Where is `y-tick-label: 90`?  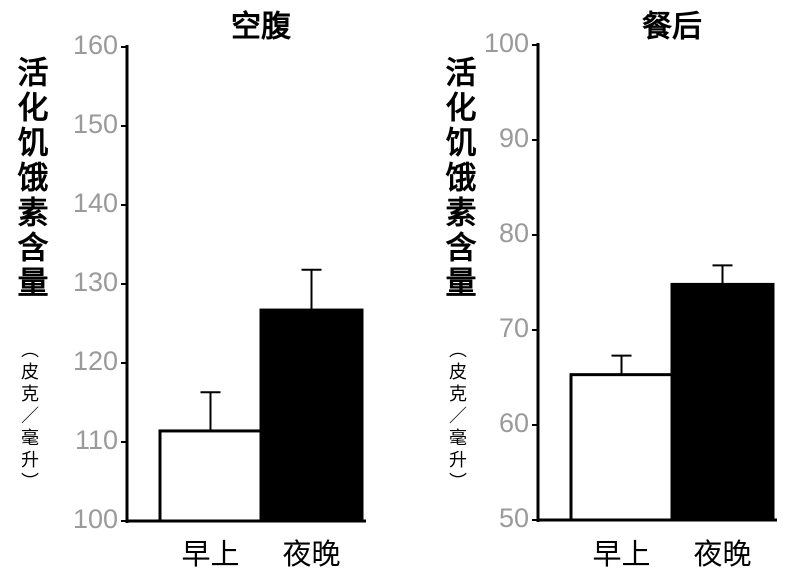
y-tick-label: 90 is located at coordinates (514, 138).